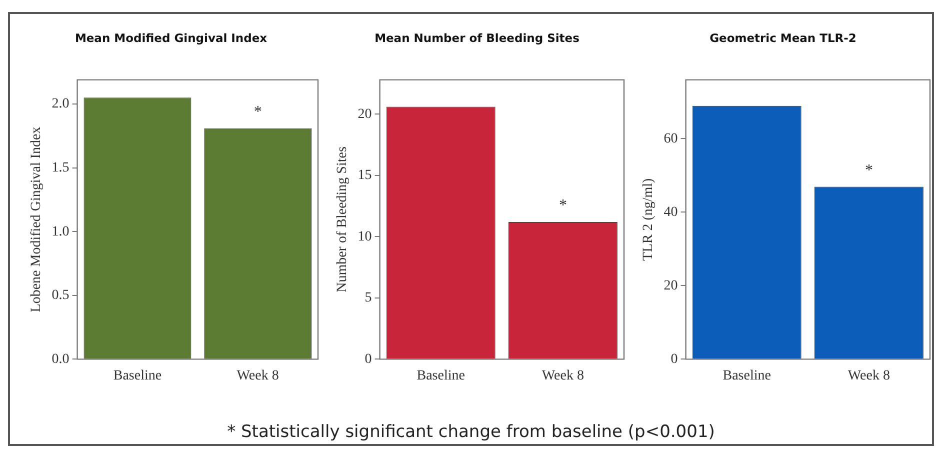 The image size is (946, 453). I want to click on chart-title: Mean Number of Bleeding Sites, so click(477, 37).